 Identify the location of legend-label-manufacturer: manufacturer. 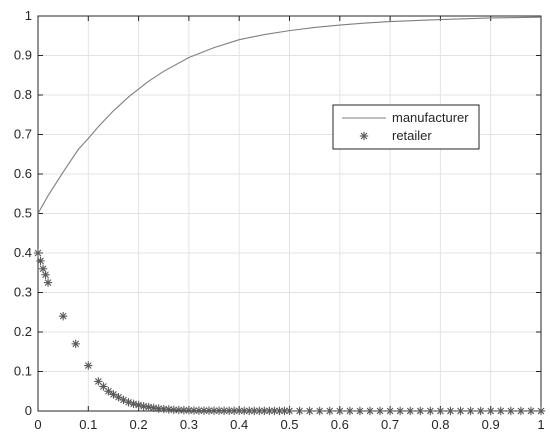
(430, 117).